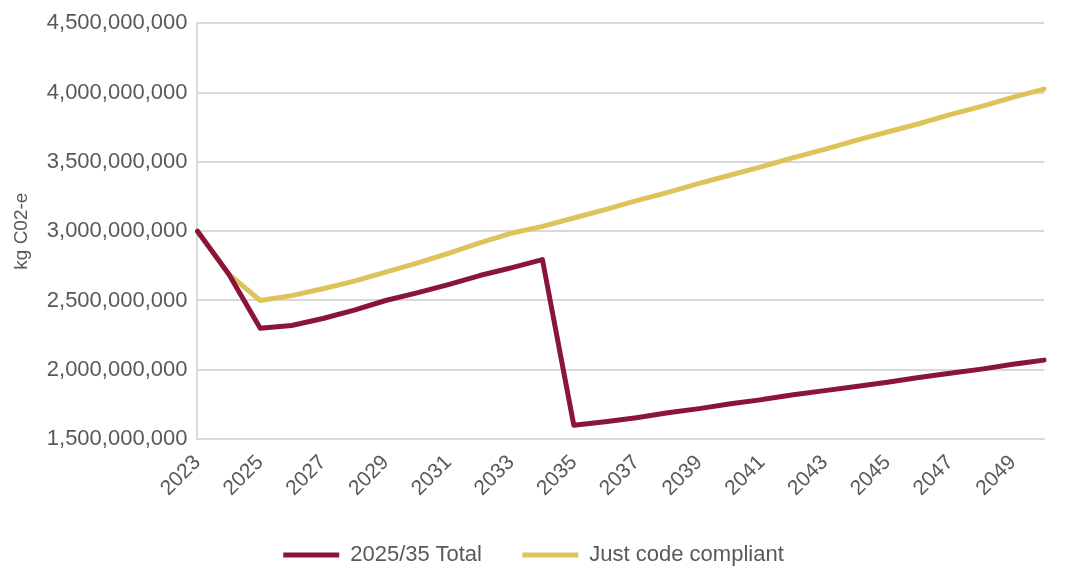 Image resolution: width=1065 pixels, height=576 pixels. I want to click on y-axis-title: kg C02-e, so click(20, 231).